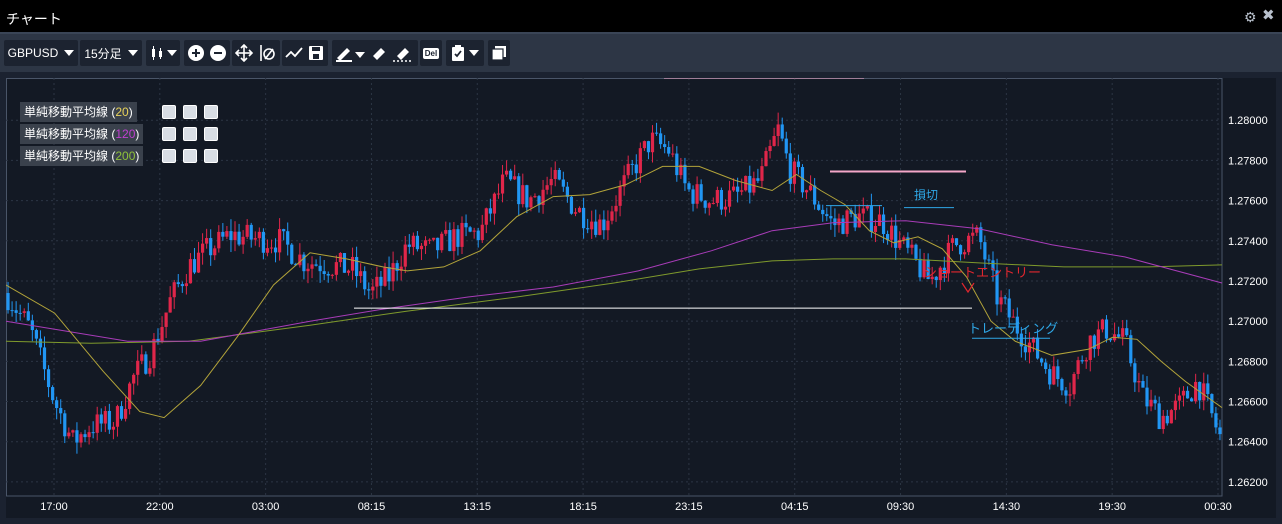  Describe the element at coordinates (163, 53) in the screenshot. I see `chart-type-select` at that location.